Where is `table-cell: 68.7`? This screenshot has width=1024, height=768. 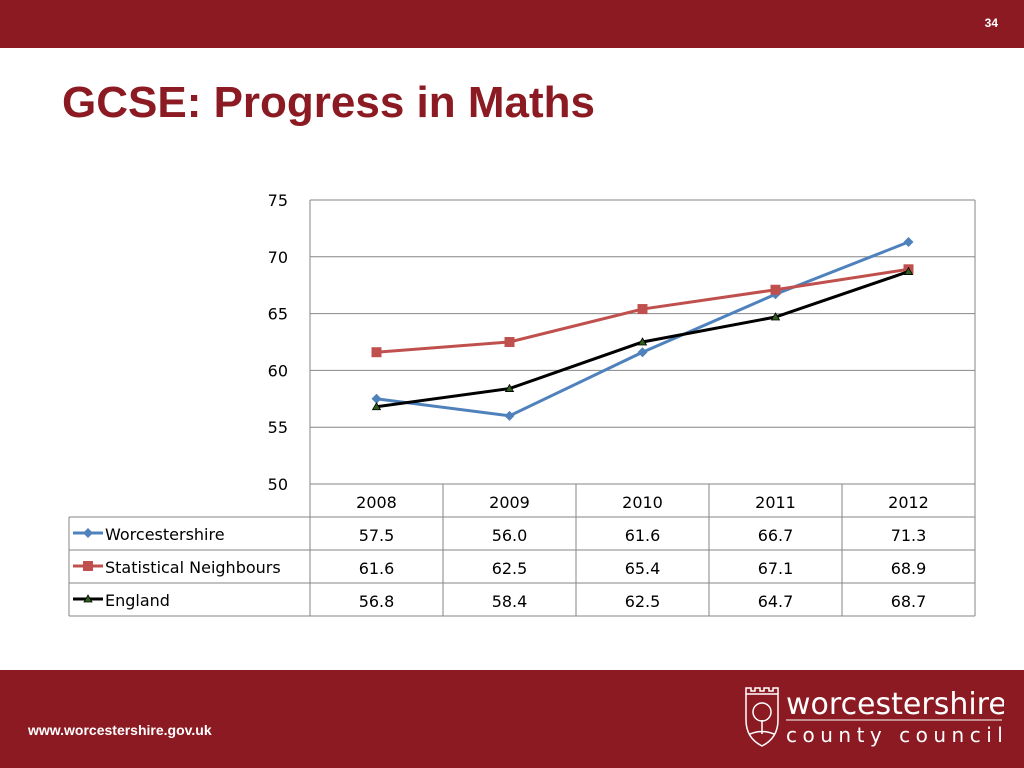
table-cell: 68.7 is located at coordinates (909, 601).